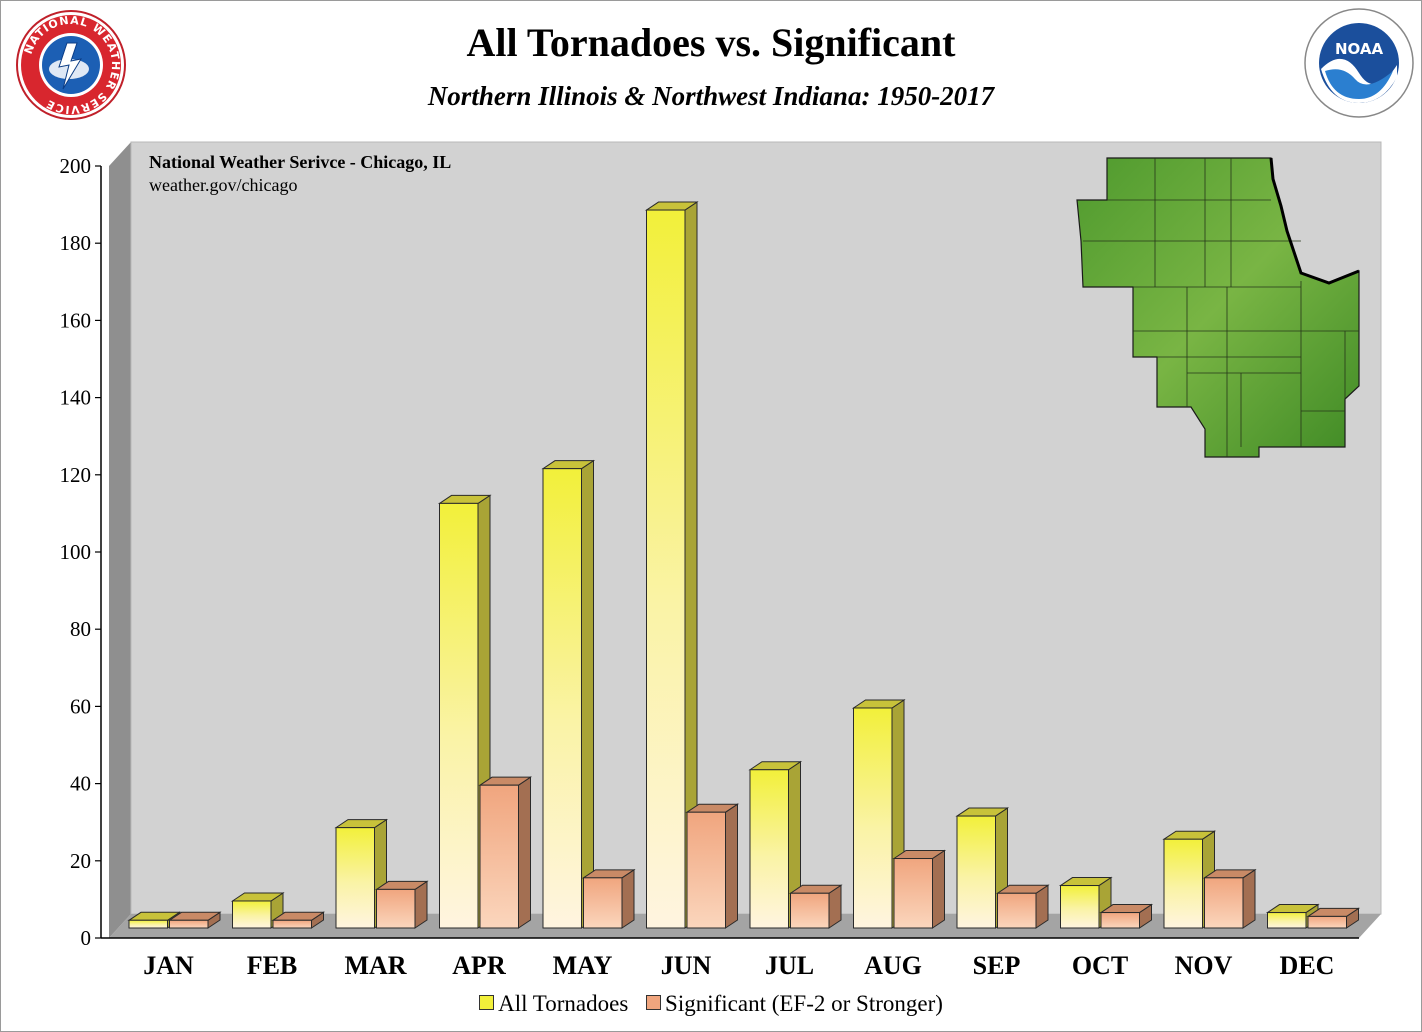  Describe the element at coordinates (789, 965) in the screenshot. I see `x-category-label: JUL` at that location.